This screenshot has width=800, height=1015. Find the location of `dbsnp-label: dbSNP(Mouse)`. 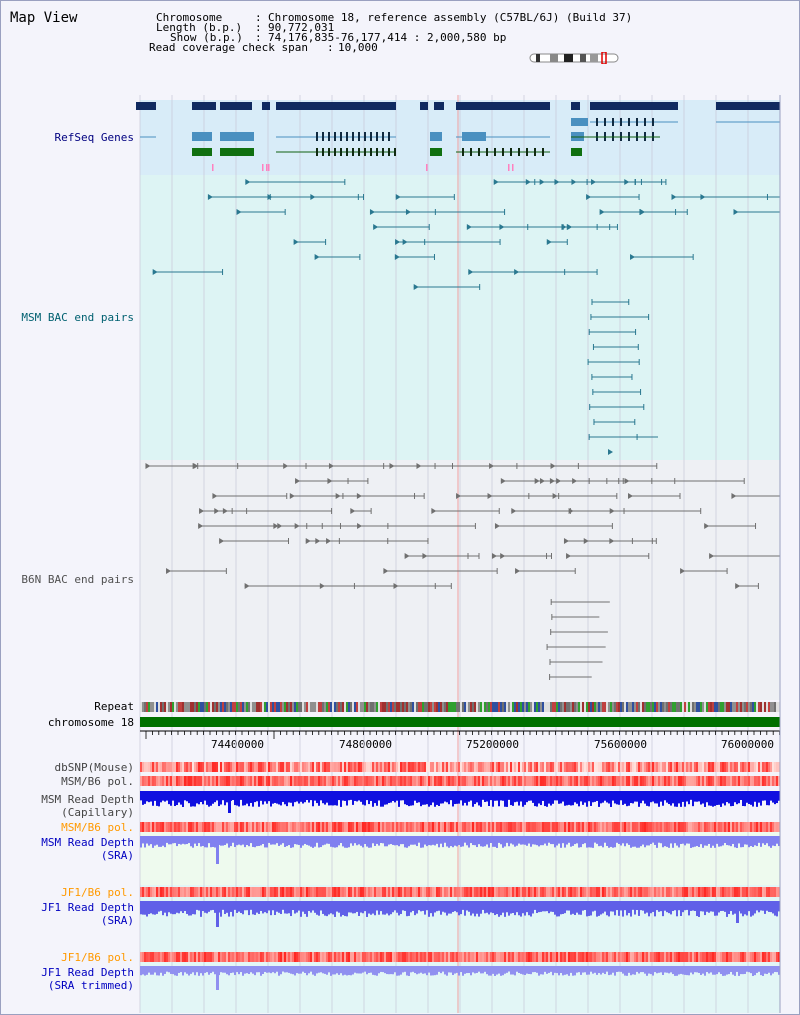

dbsnp-label: dbSNP(Mouse) is located at coordinates (94, 767).